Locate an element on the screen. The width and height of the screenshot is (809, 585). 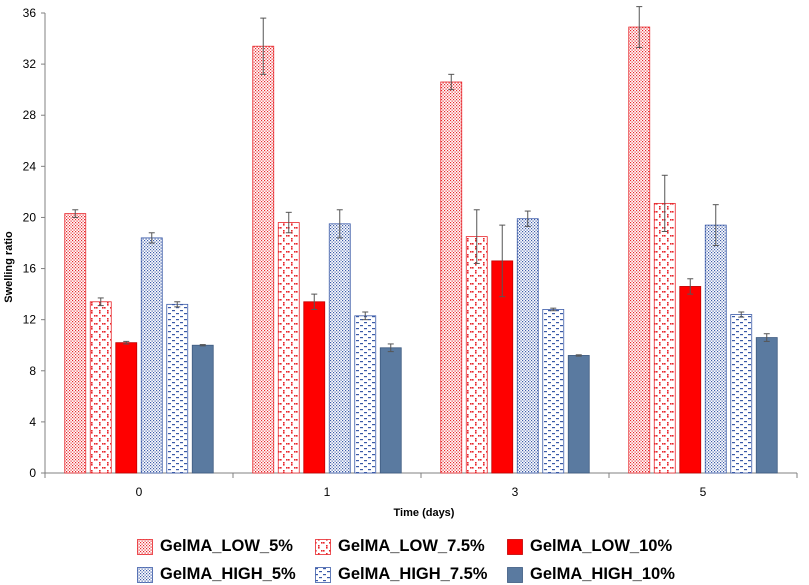
y-tick-label: 0 is located at coordinates (32, 473).